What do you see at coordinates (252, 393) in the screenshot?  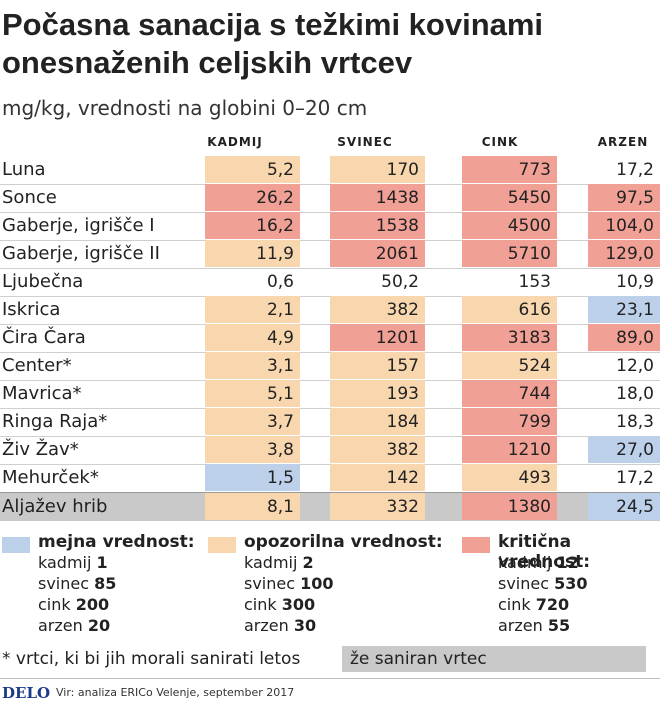 I see `table-cell-kadmij: 5,1` at bounding box center [252, 393].